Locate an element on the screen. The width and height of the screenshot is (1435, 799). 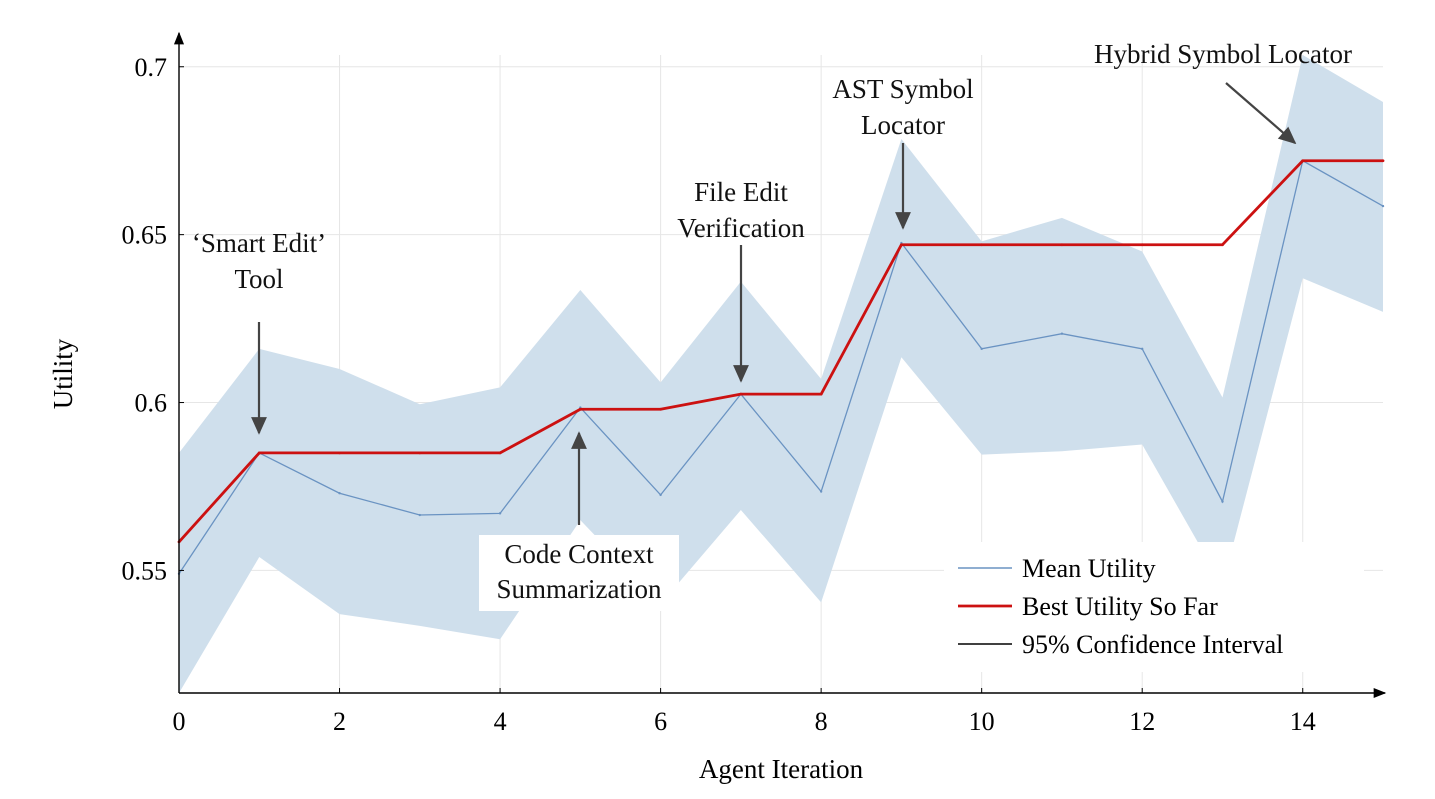
annotation-label: Verification is located at coordinates (741, 228).